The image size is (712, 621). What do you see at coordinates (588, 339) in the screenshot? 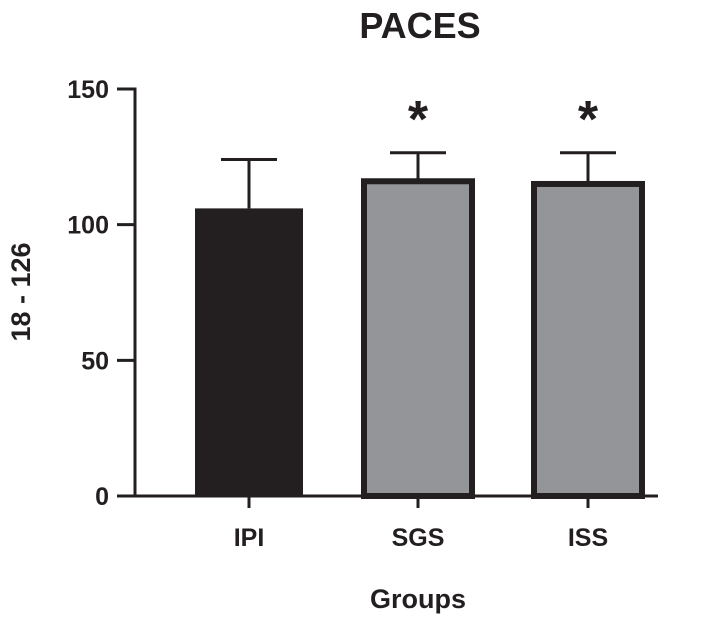
I see `bar-iss` at bounding box center [588, 339].